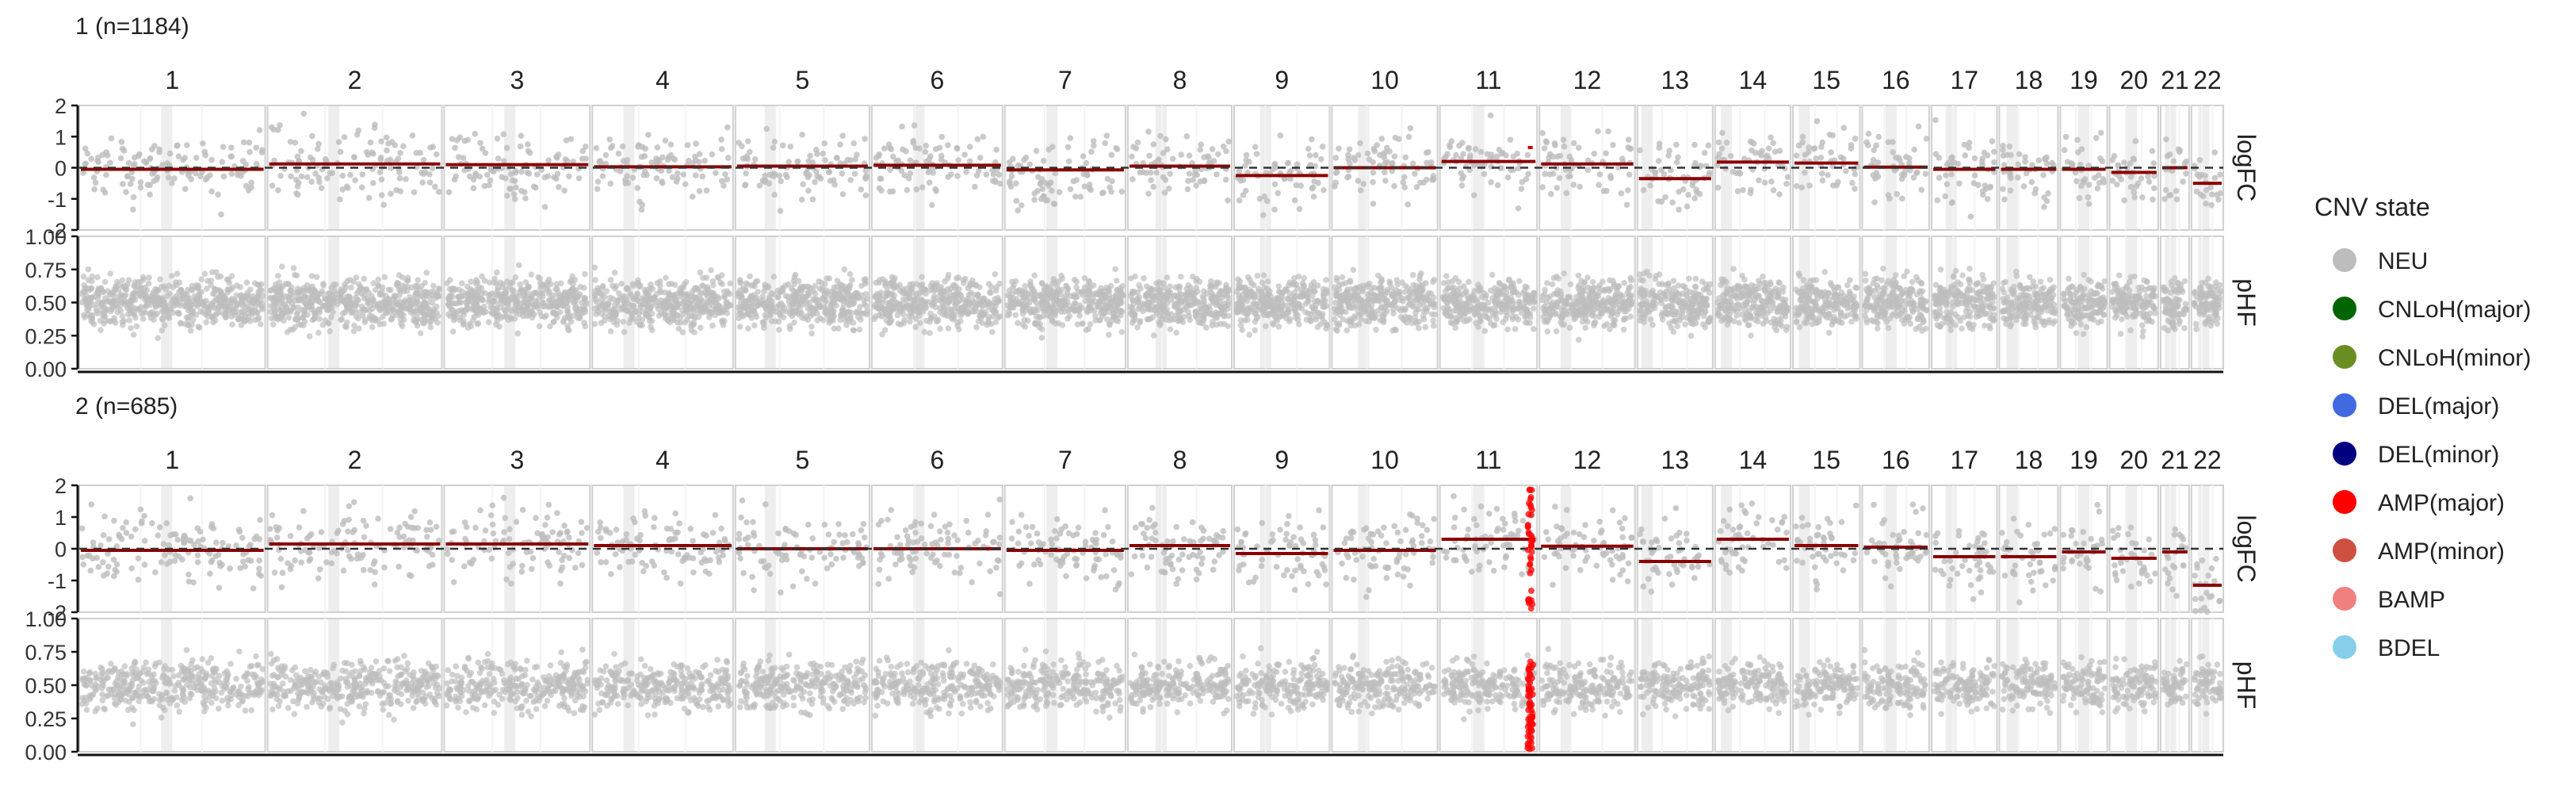 The width and height of the screenshot is (2576, 793). Describe the element at coordinates (1282, 80) in the screenshot. I see `chromosome-label: 9` at that location.